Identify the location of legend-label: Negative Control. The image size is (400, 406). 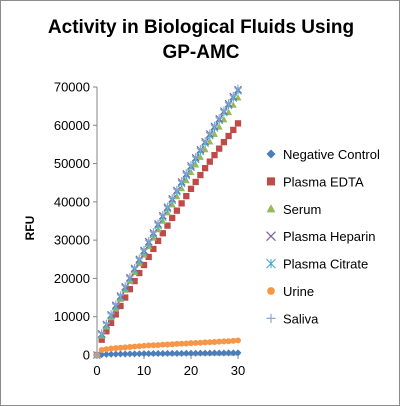
(331, 154).